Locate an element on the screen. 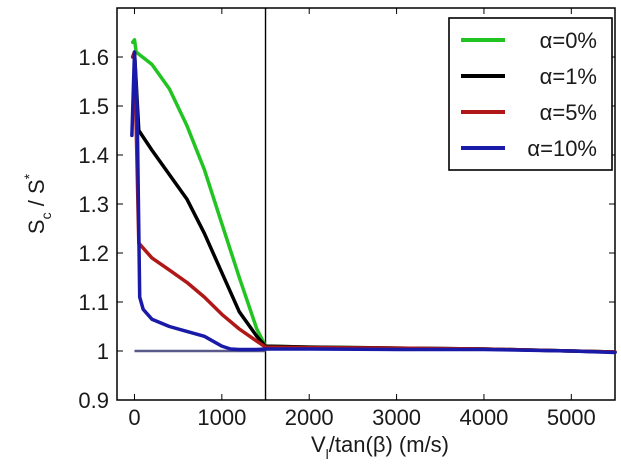 This screenshot has width=621, height=464. legend-label-1: α=1% is located at coordinates (568, 76).